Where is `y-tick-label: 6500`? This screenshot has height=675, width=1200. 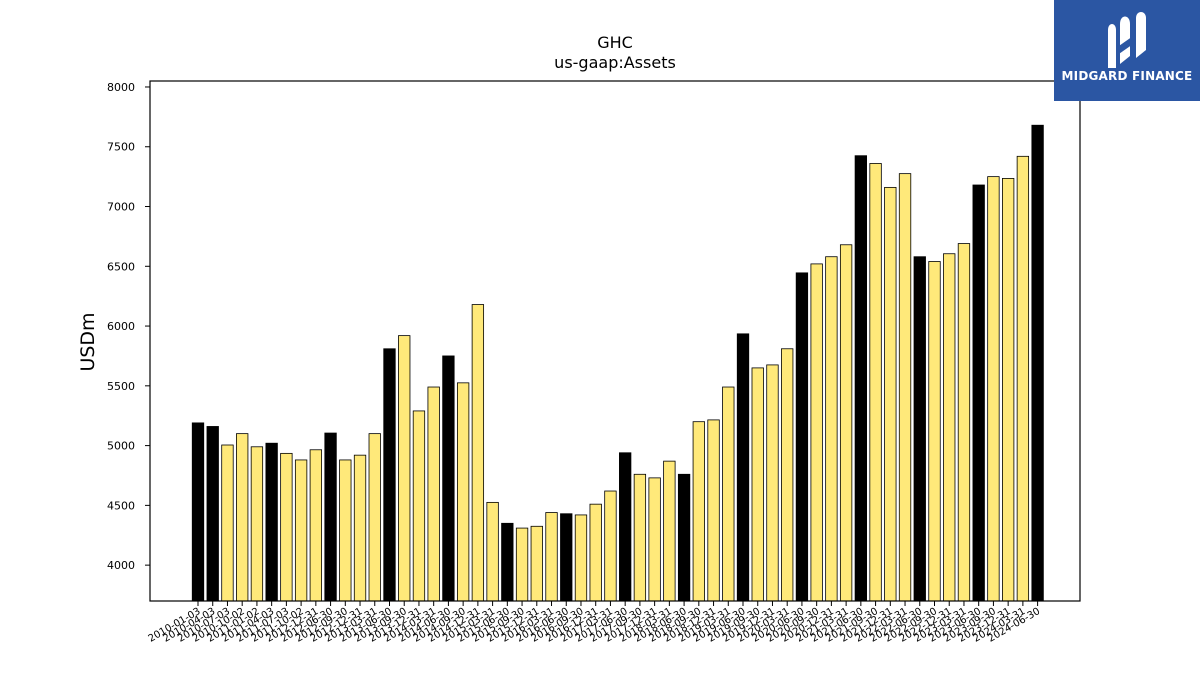 y-tick-label: 6500 is located at coordinates (121, 266).